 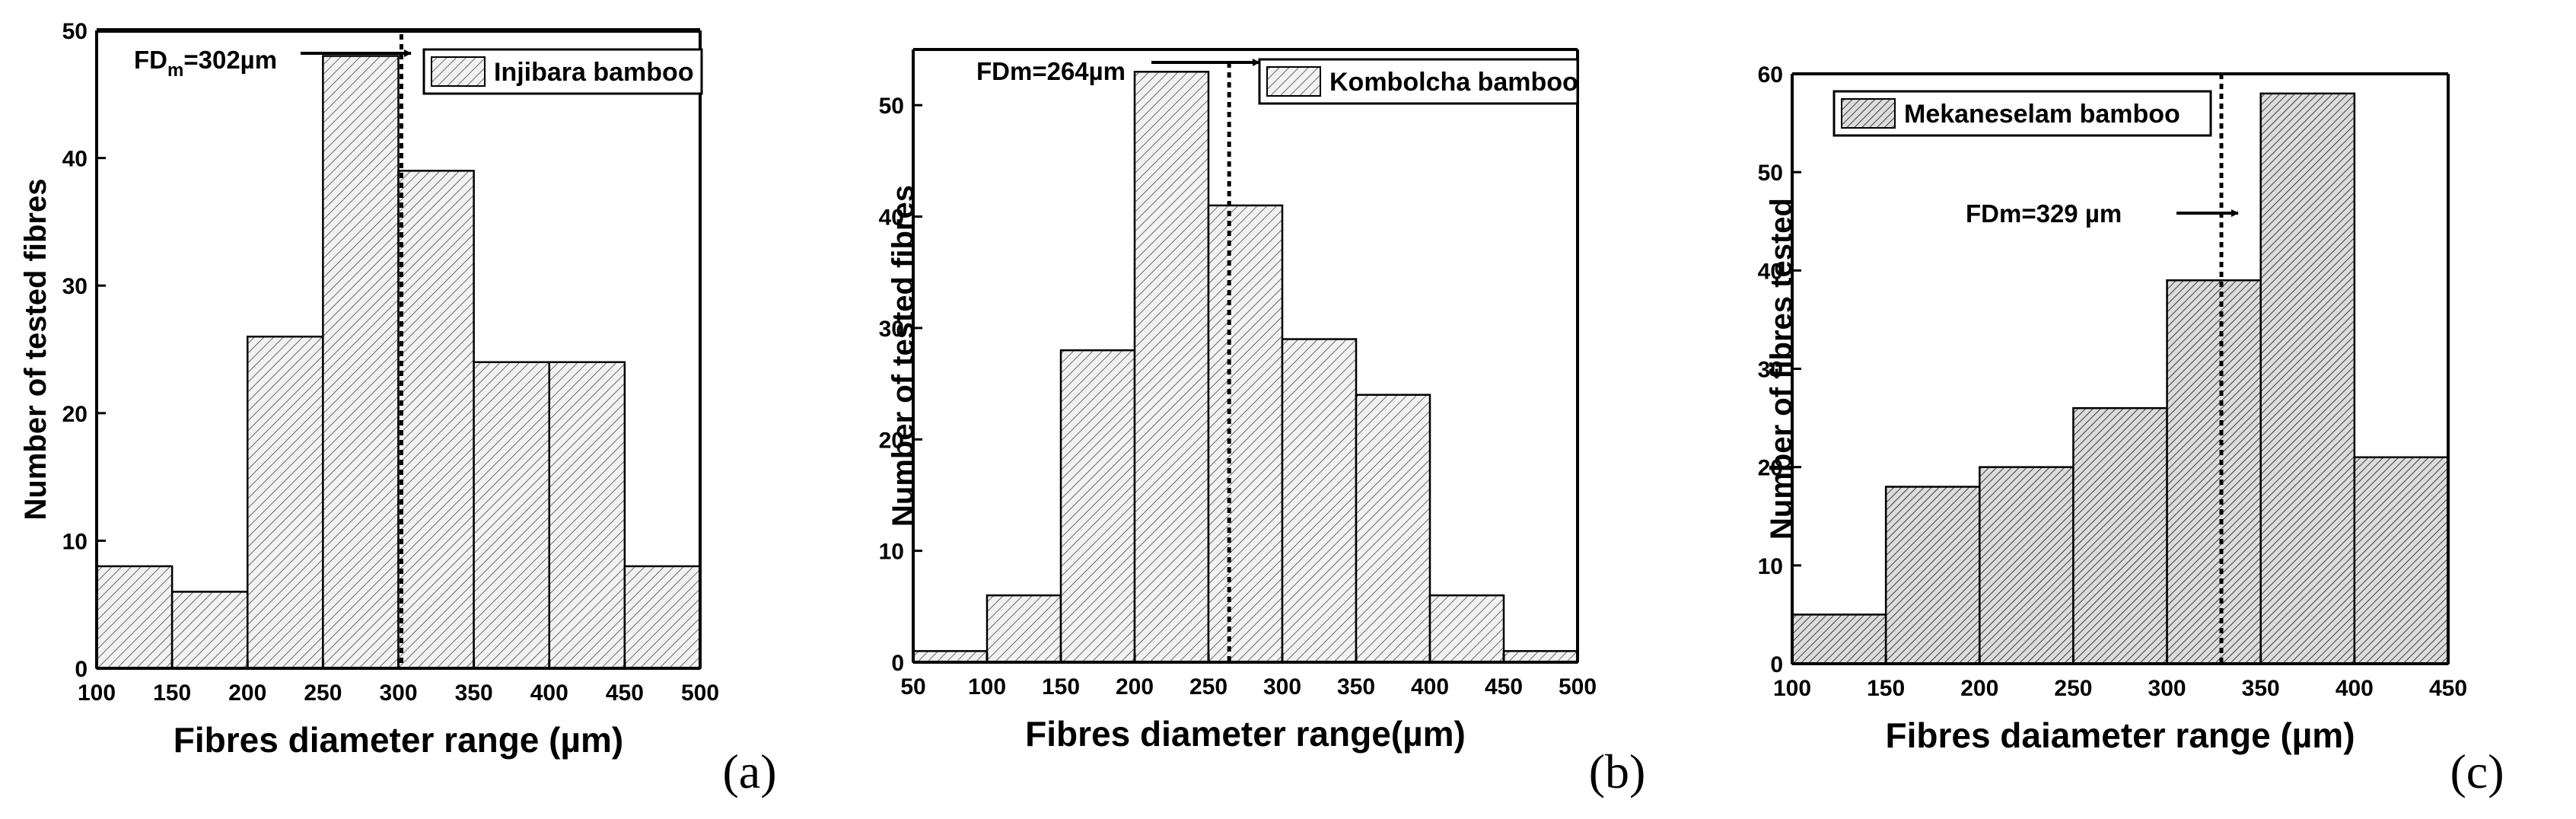 I want to click on annotation-main: FDm=329 µm, so click(x=2044, y=213).